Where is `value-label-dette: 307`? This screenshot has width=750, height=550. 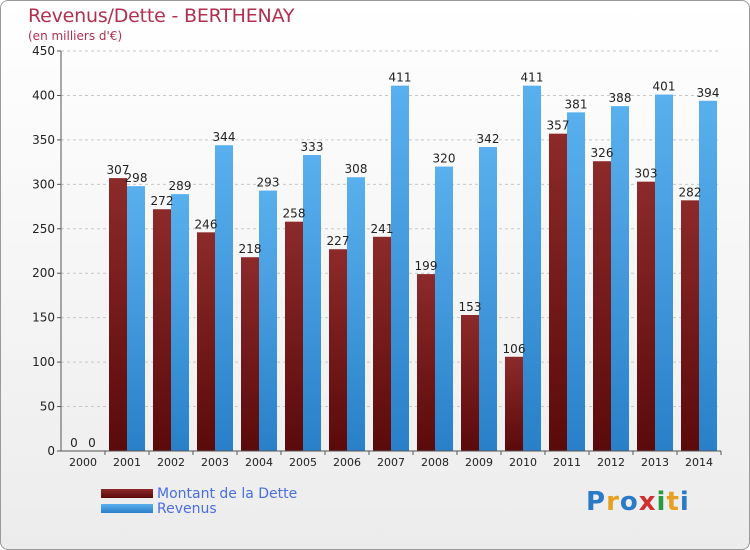
value-label-dette: 307 is located at coordinates (118, 170).